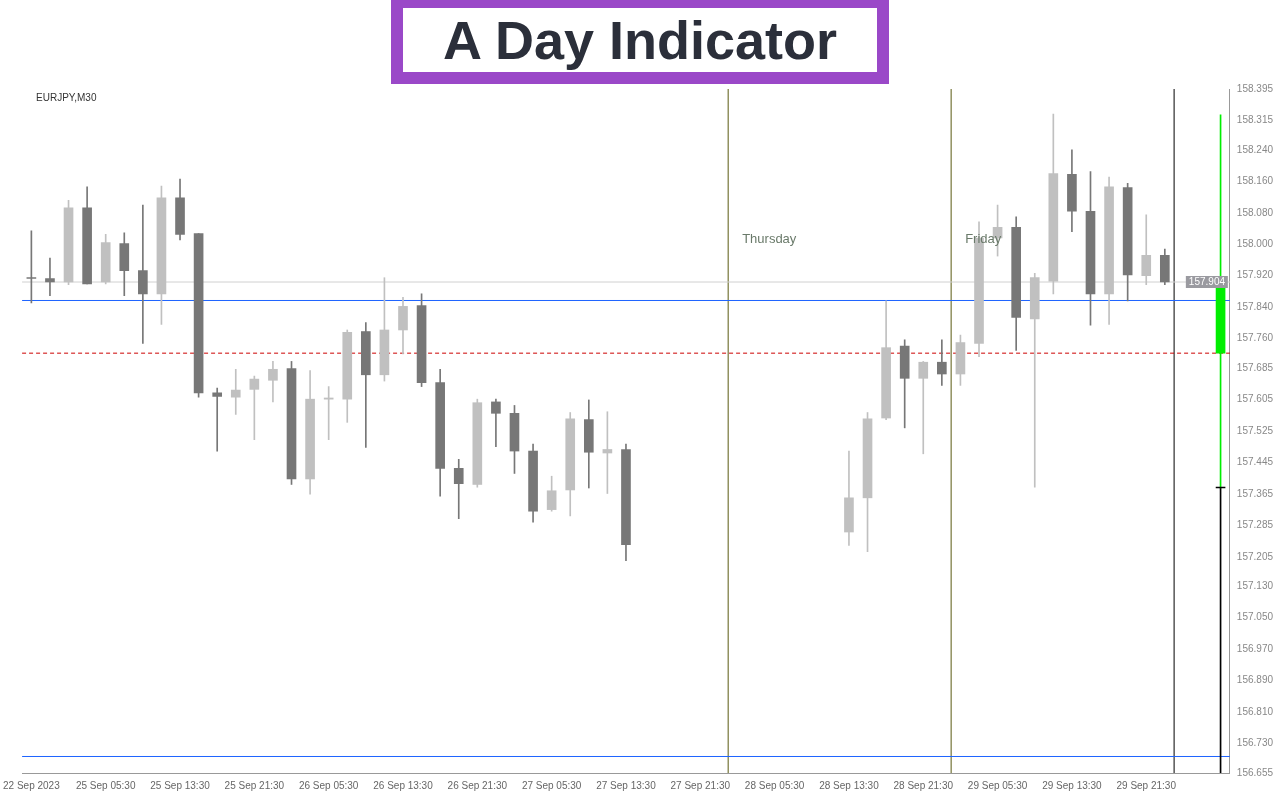 The image size is (1280, 800). What do you see at coordinates (1255, 772) in the screenshot?
I see `y-tick-label: 156.655` at bounding box center [1255, 772].